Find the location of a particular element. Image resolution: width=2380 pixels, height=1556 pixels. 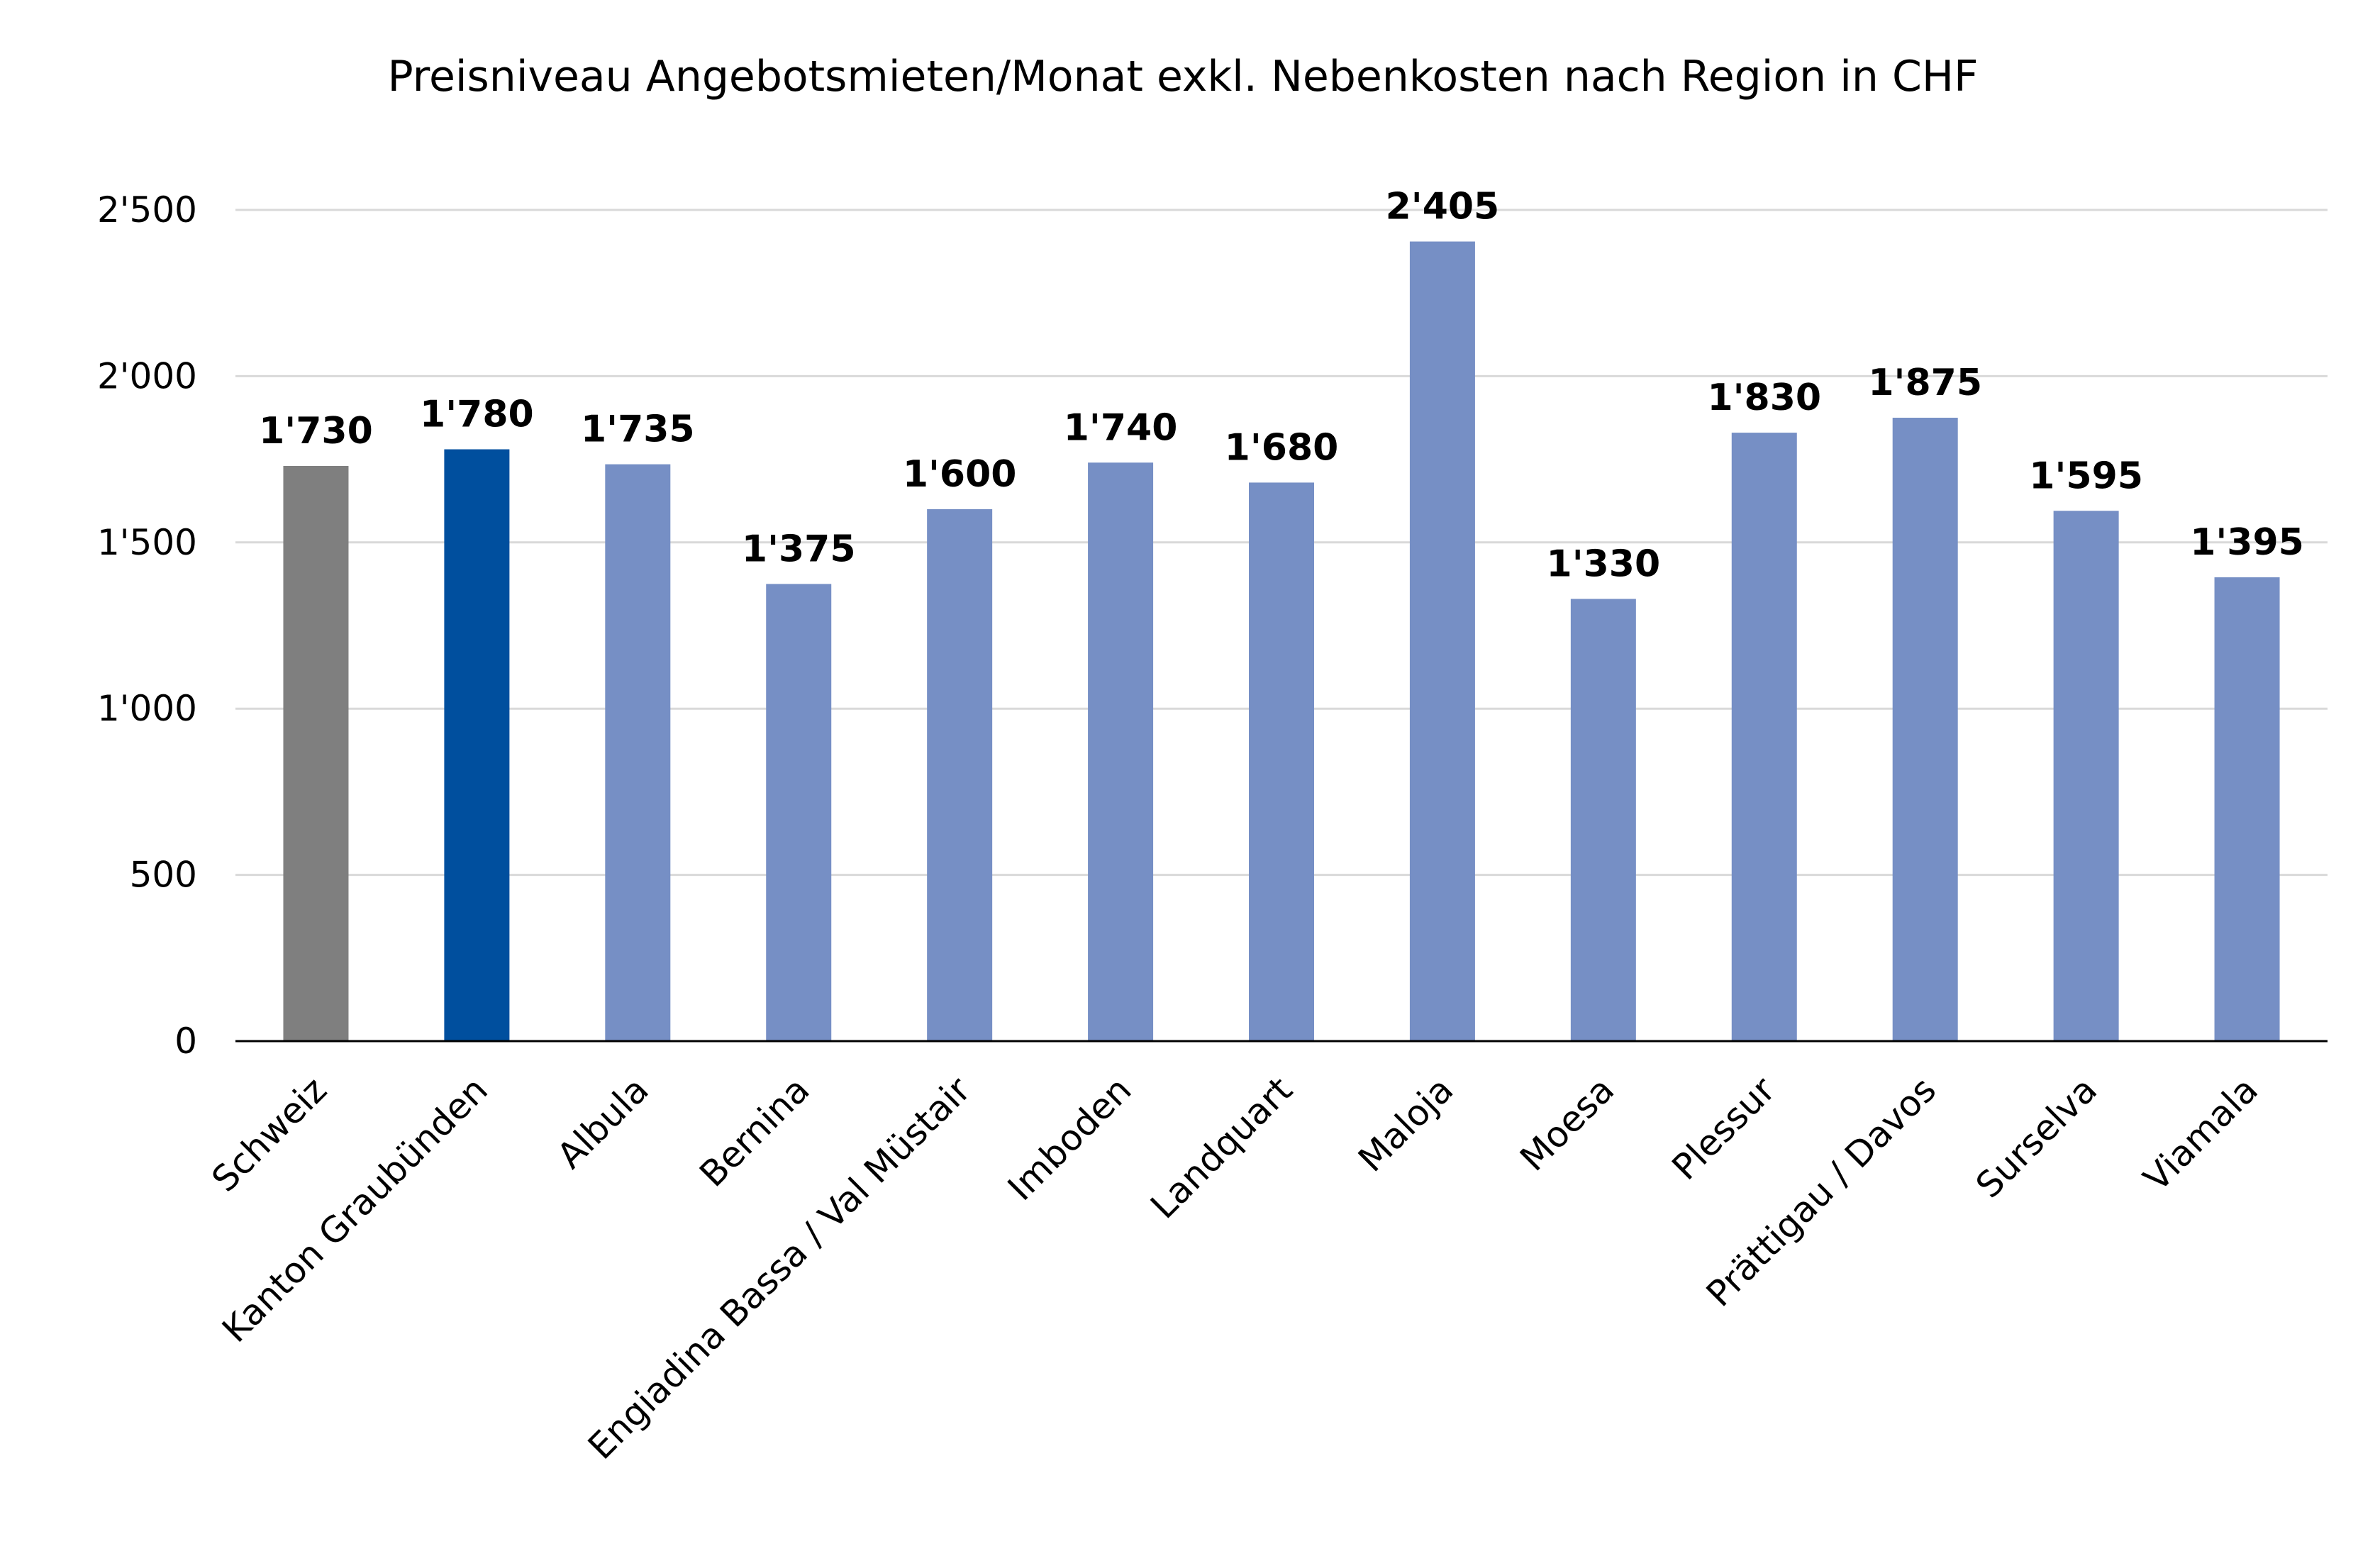

x-tick-label: Kanton Graubünden is located at coordinates (355, 1209).